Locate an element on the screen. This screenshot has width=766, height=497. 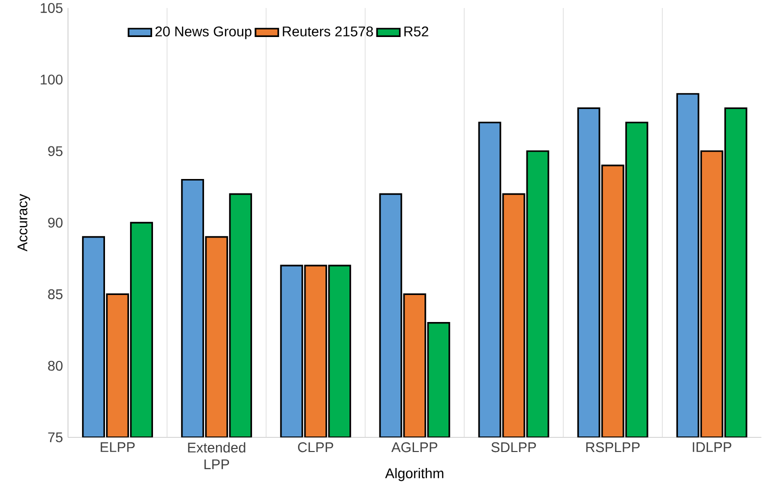
y-tick-label: 95 is located at coordinates (55, 151).